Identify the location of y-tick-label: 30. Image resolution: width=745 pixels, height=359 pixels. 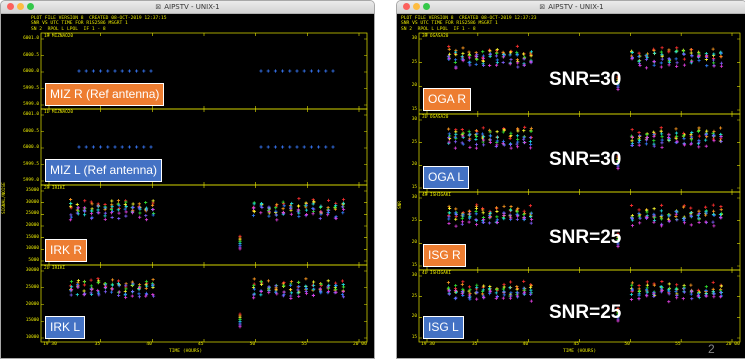
(414, 119).